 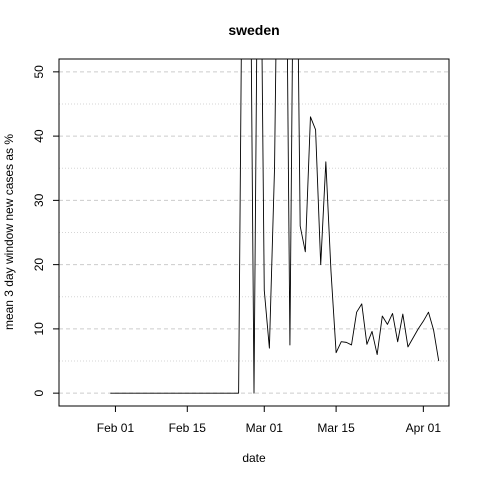 I want to click on x-tick-label: Feb 15, so click(x=188, y=428).